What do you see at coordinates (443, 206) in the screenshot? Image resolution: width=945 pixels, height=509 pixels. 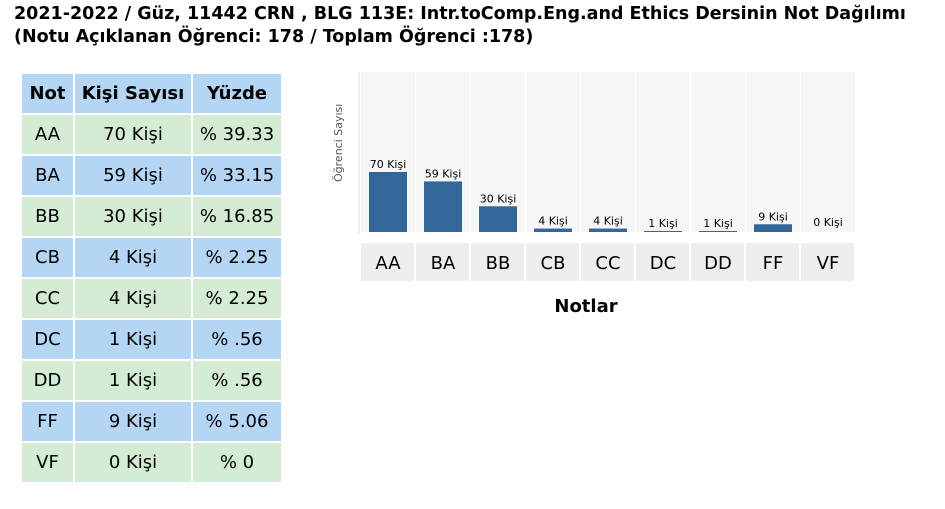 I see `bar-ba` at bounding box center [443, 206].